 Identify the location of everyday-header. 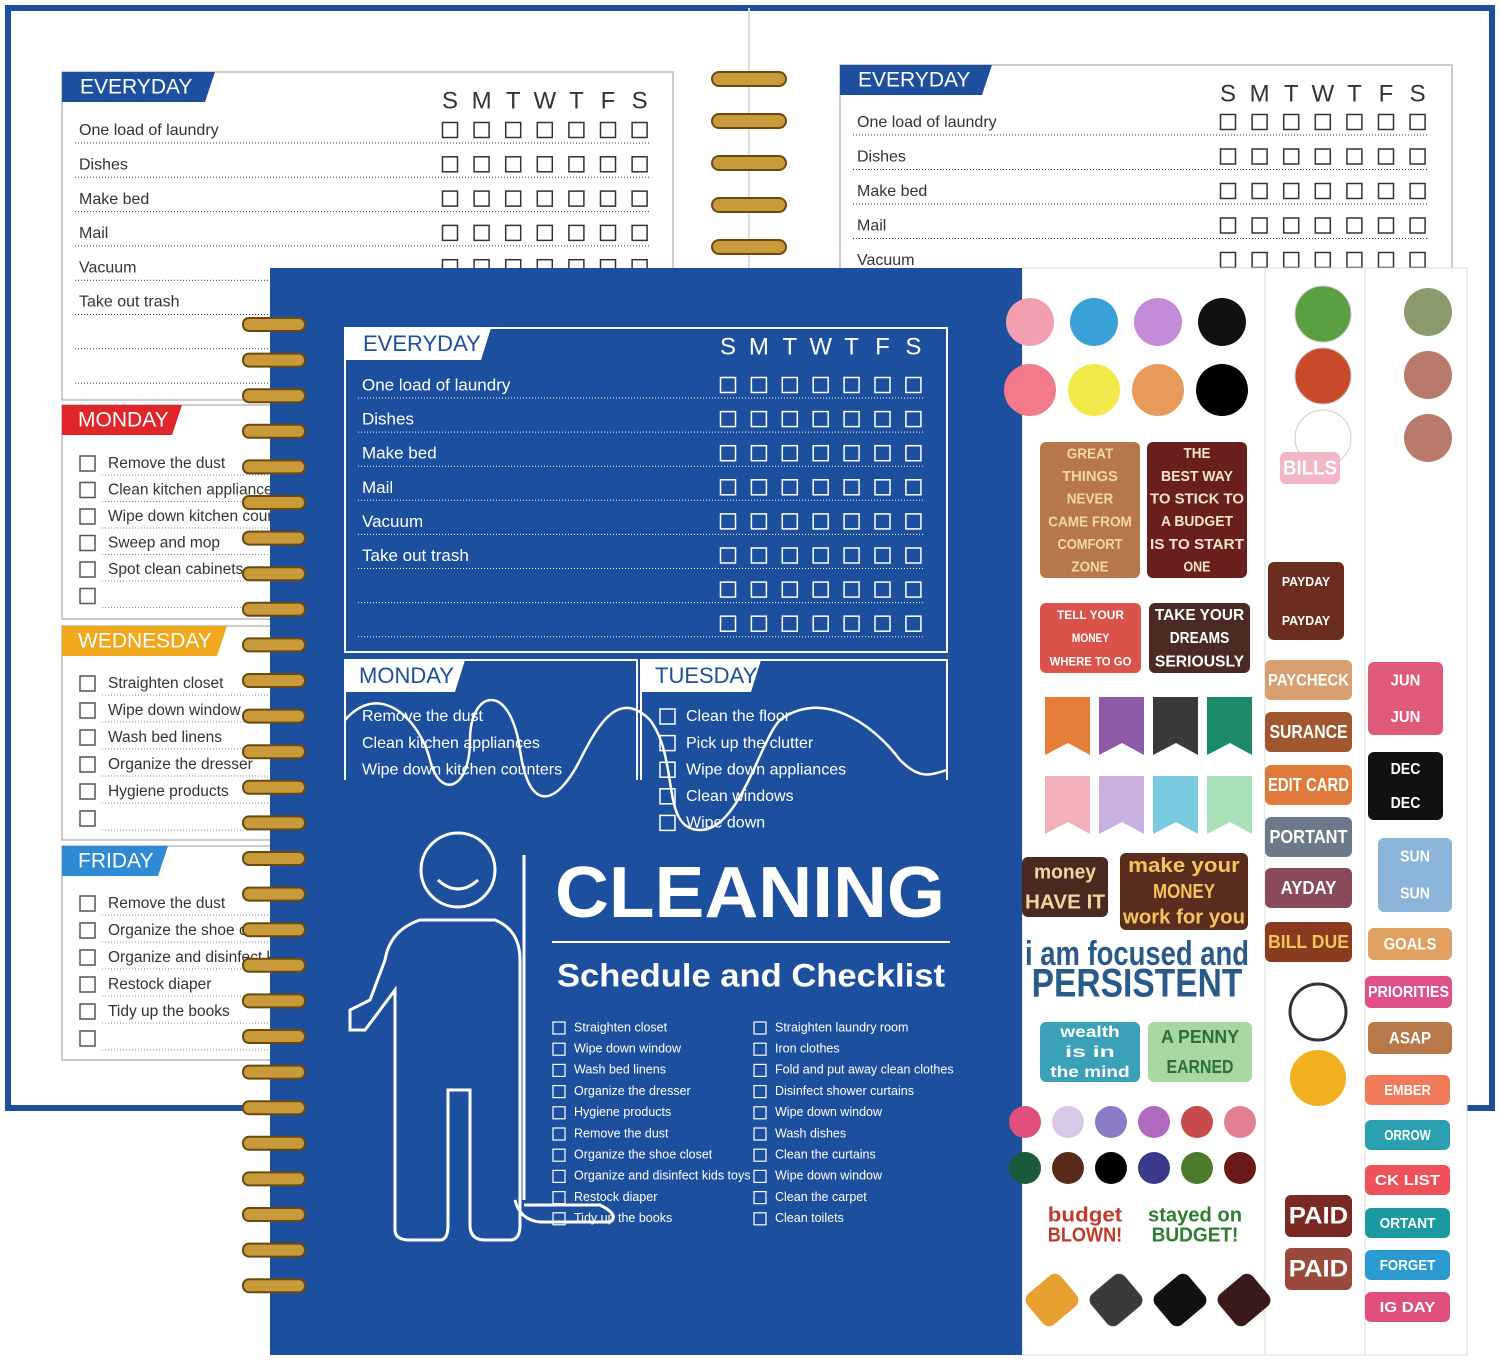
(418, 344).